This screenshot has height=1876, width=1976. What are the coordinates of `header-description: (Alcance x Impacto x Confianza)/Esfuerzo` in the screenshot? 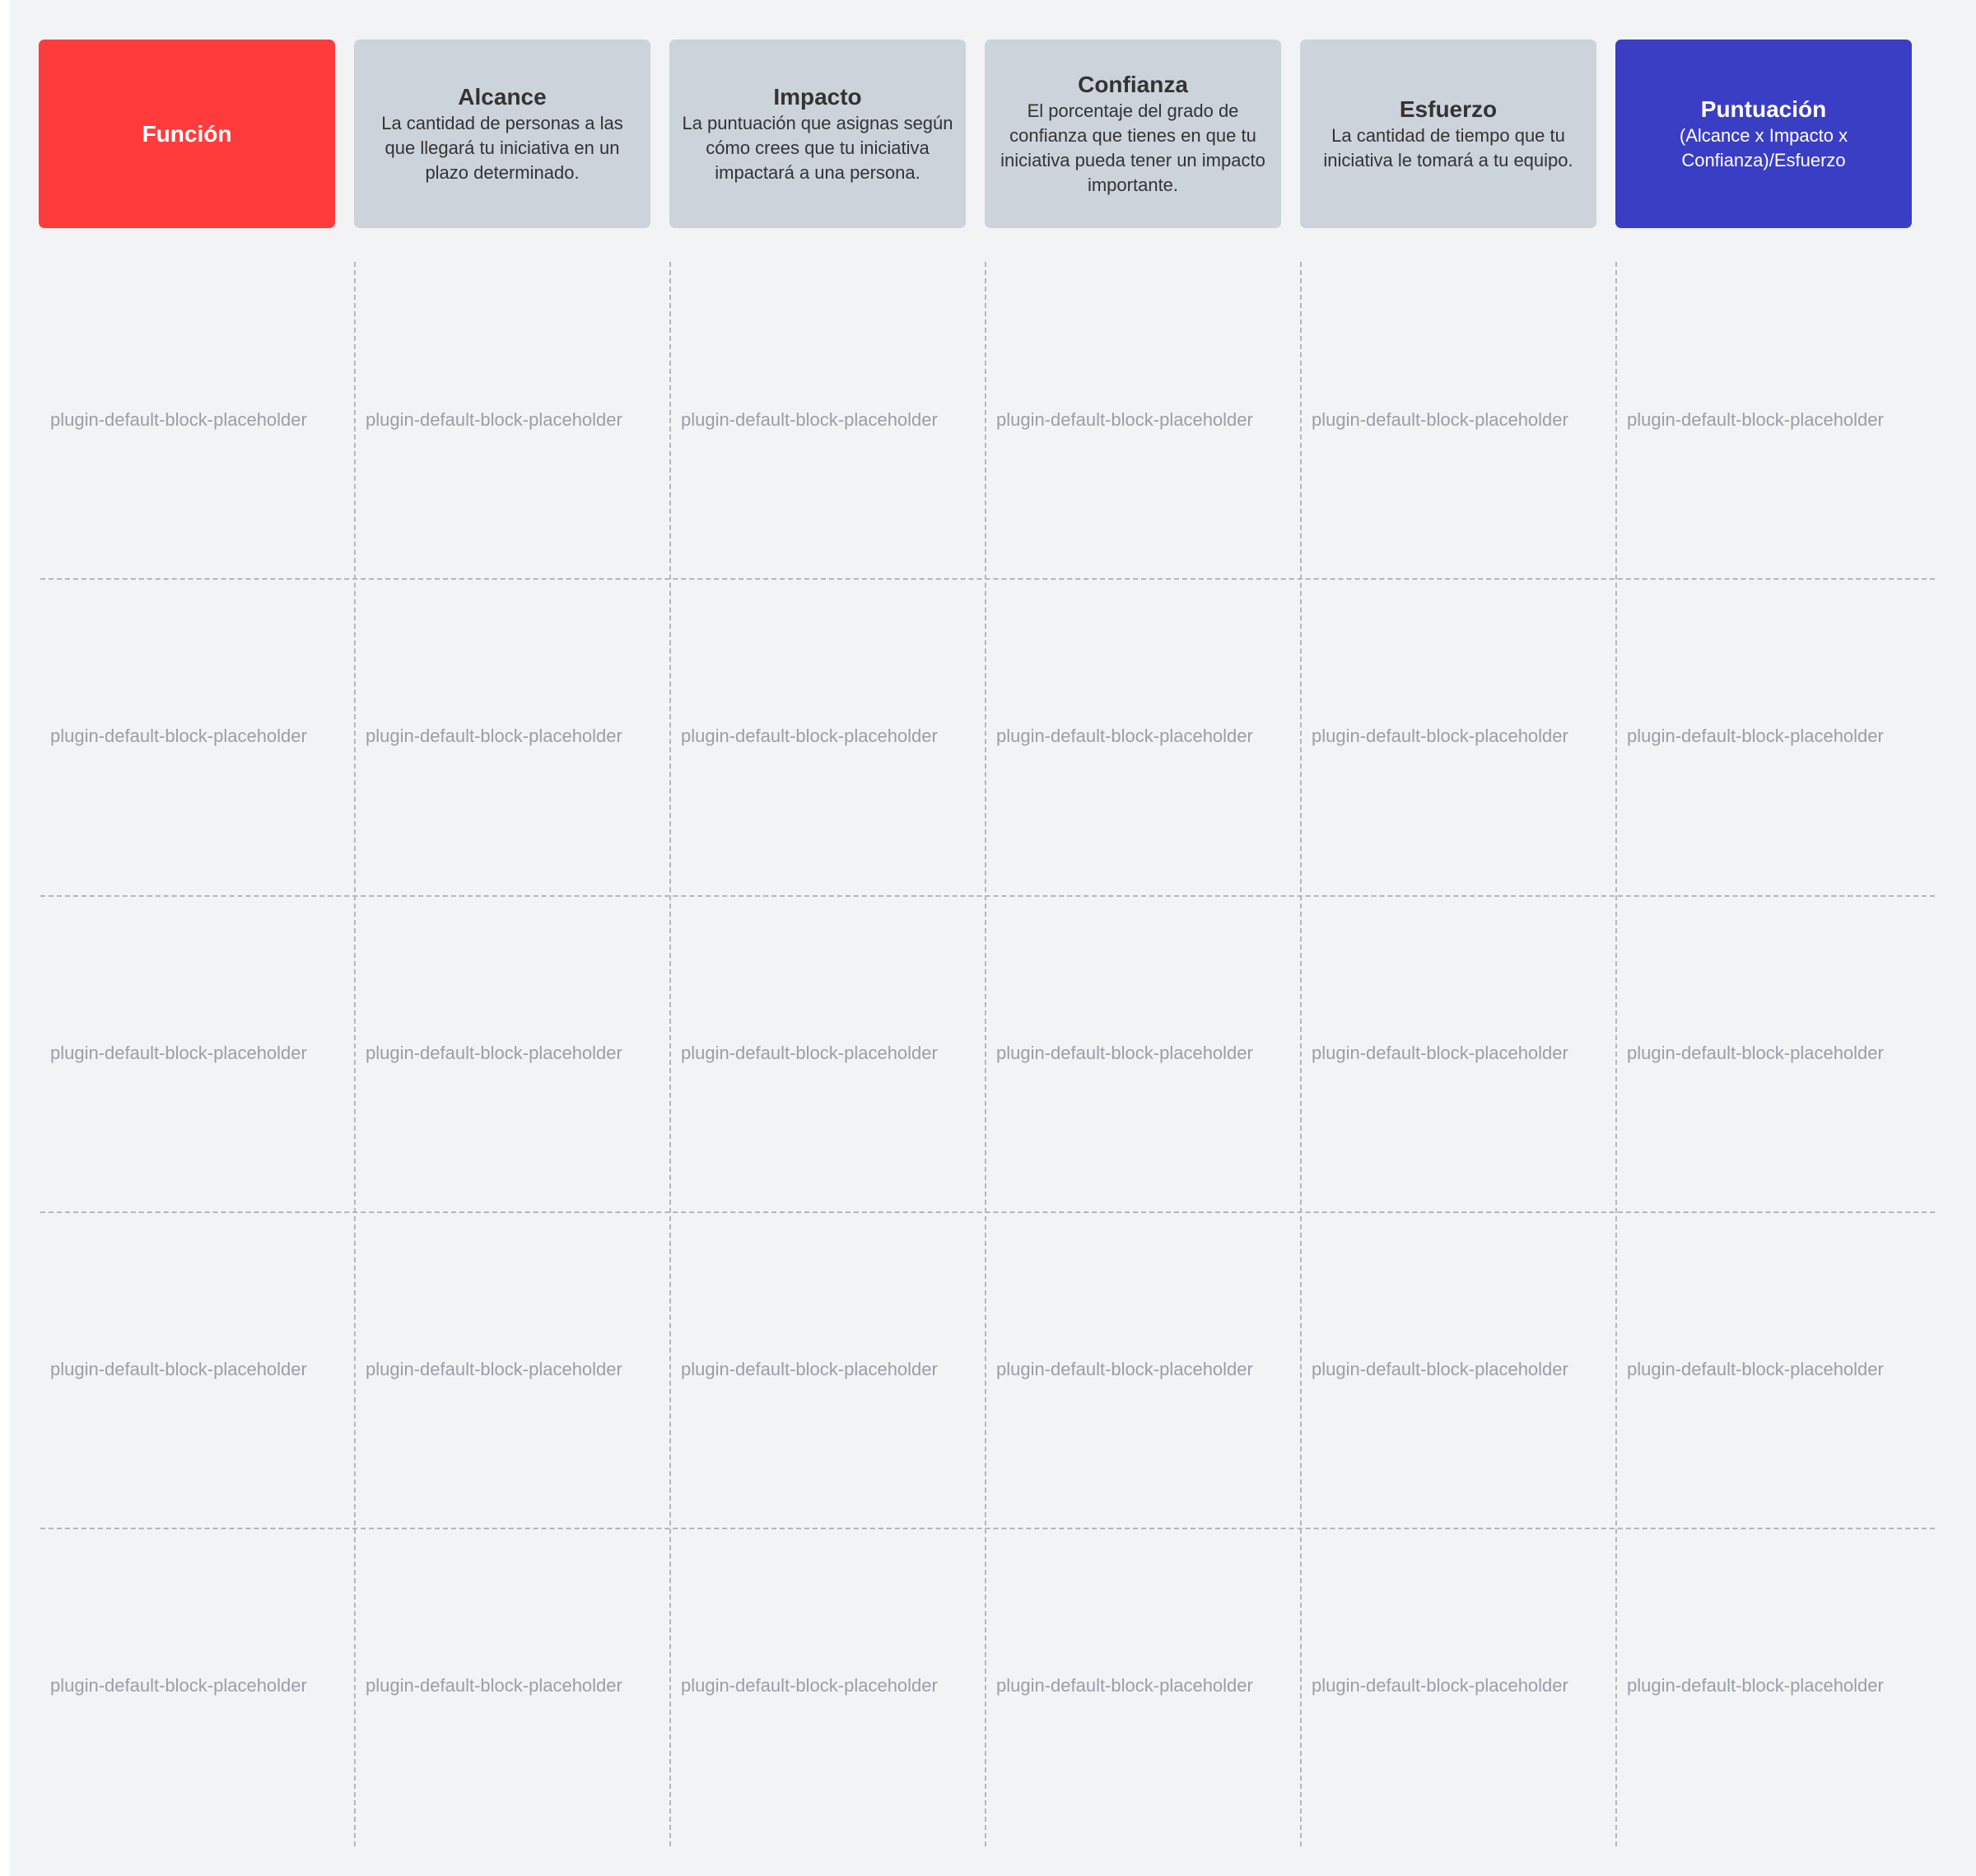 It's located at (1763, 147).